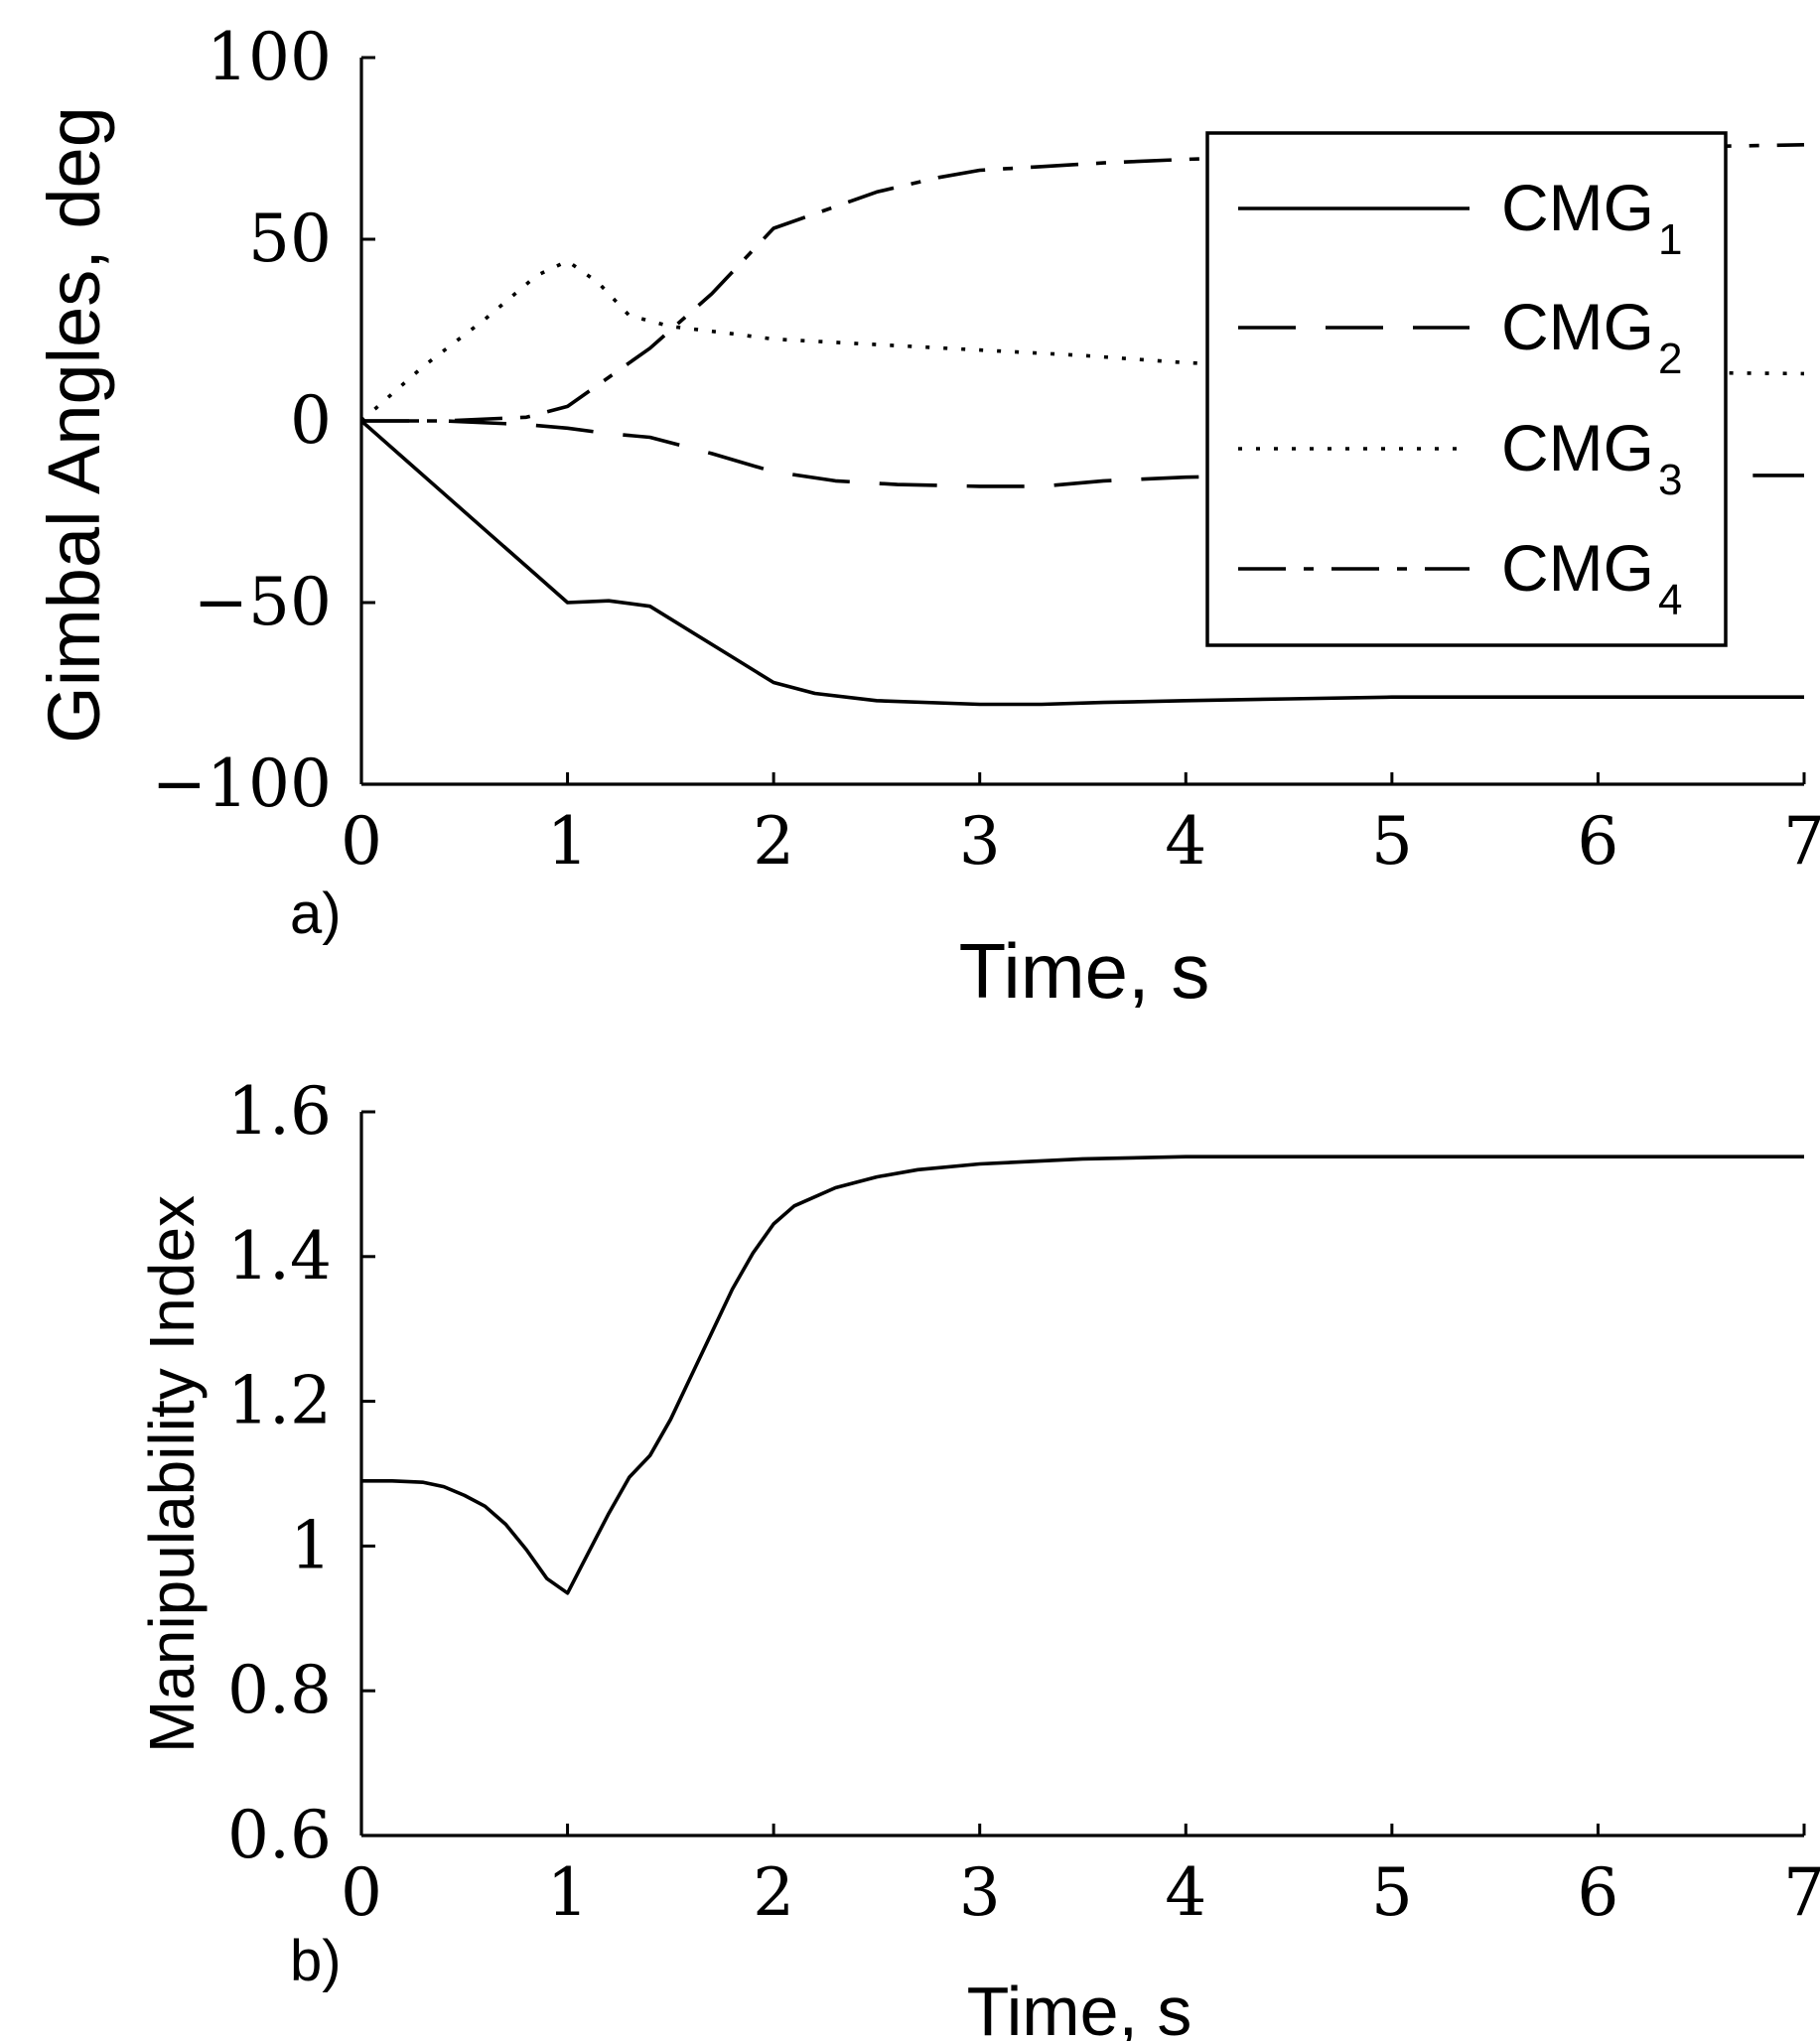  What do you see at coordinates (172, 1474) in the screenshot?
I see `manipulability-y-axis-title: Manipulability Index` at bounding box center [172, 1474].